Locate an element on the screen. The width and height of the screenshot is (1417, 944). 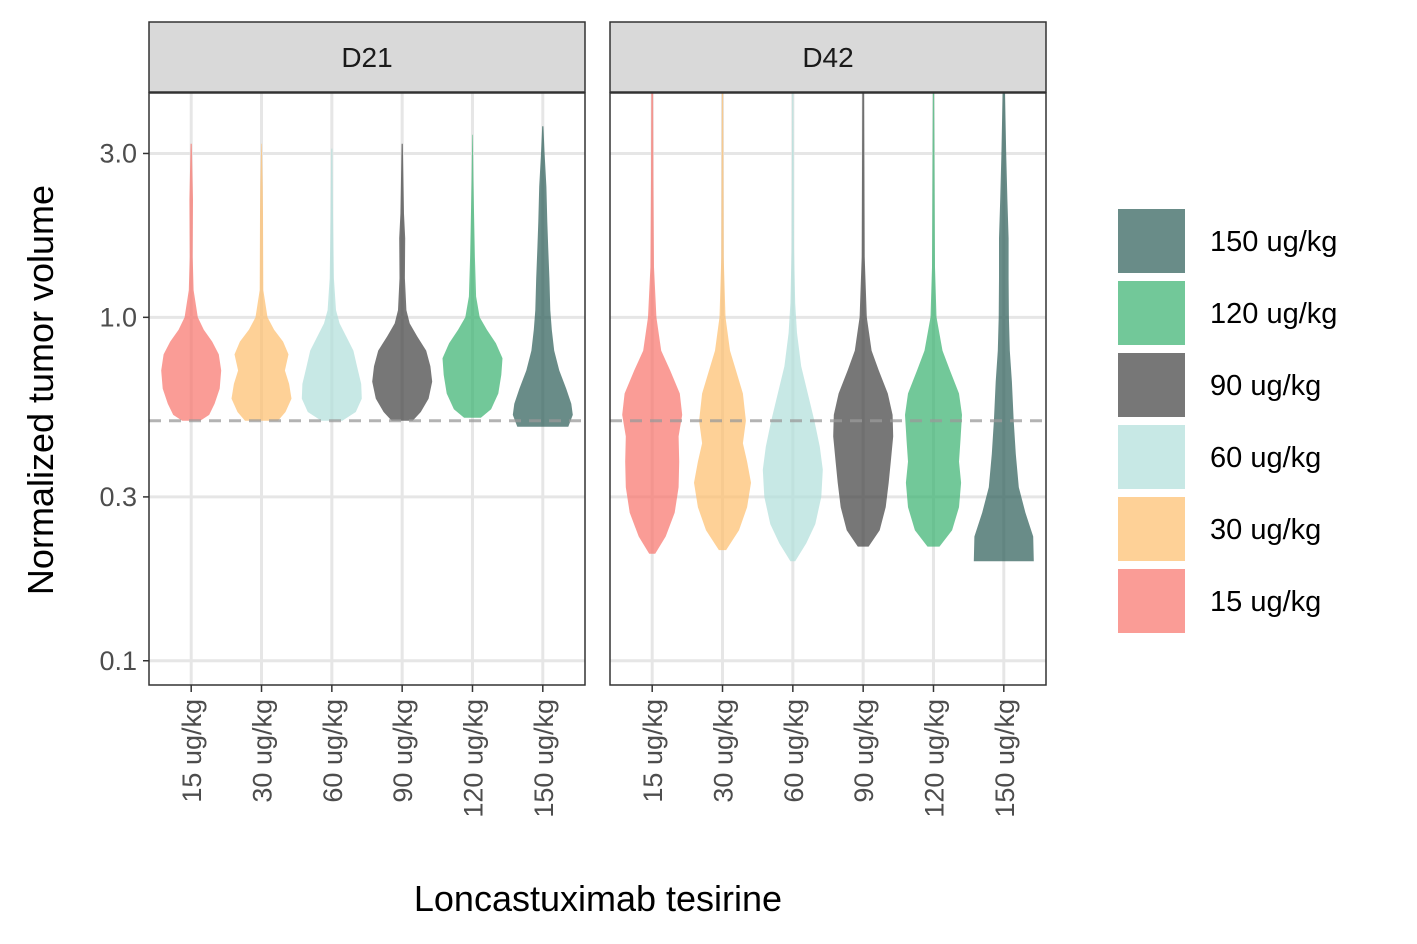
legend-label: 120 ug/kg is located at coordinates (1273, 314).